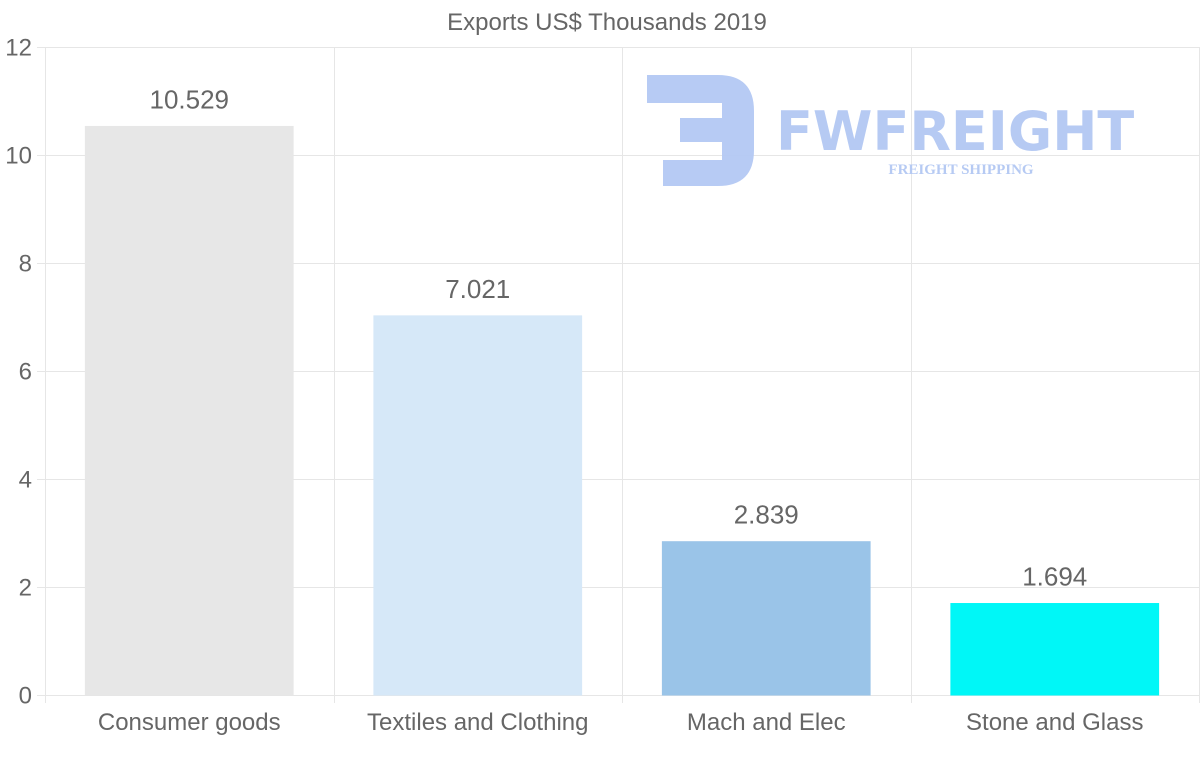  I want to click on fwfreight-logo-mark-icon, so click(700, 130).